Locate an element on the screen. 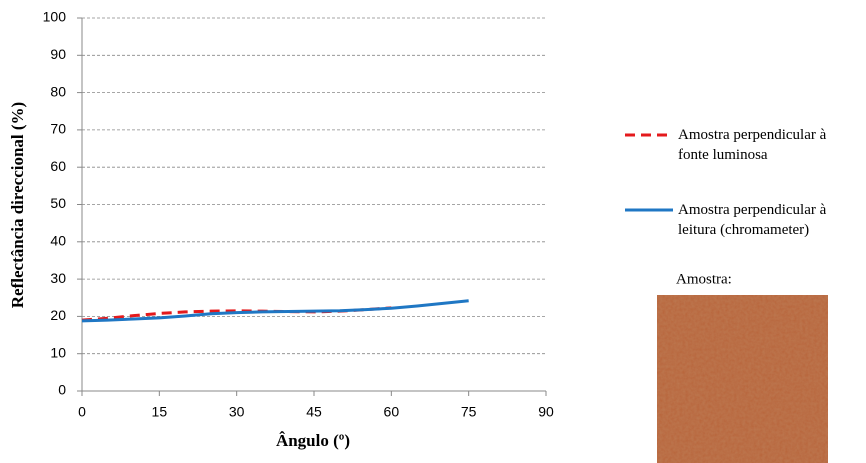 The image size is (866, 463). y-tick-label: 30 is located at coordinates (58, 278).